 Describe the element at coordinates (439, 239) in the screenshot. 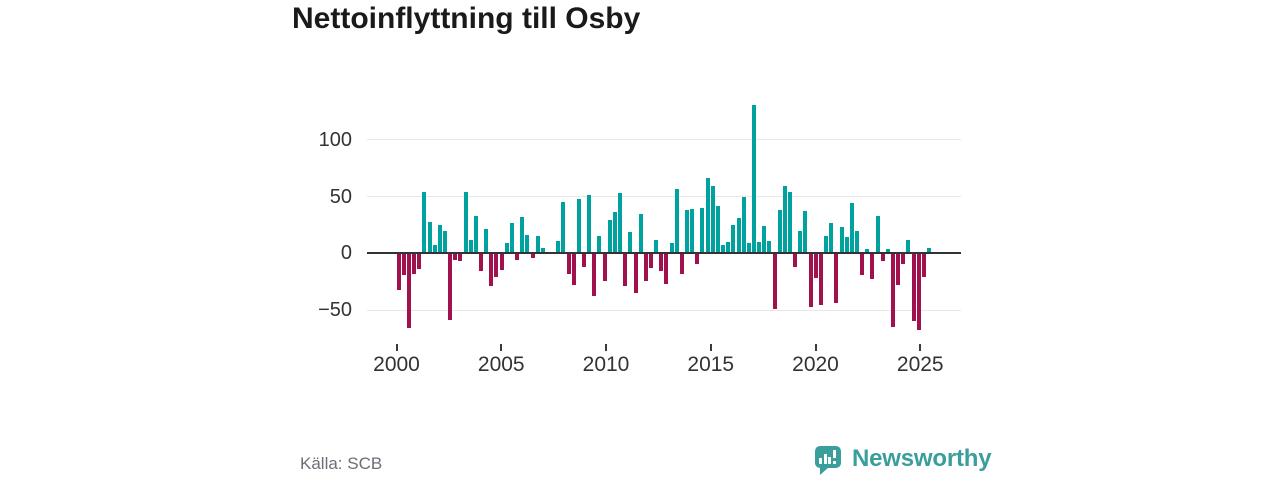

I see `bar-2002Q1` at that location.